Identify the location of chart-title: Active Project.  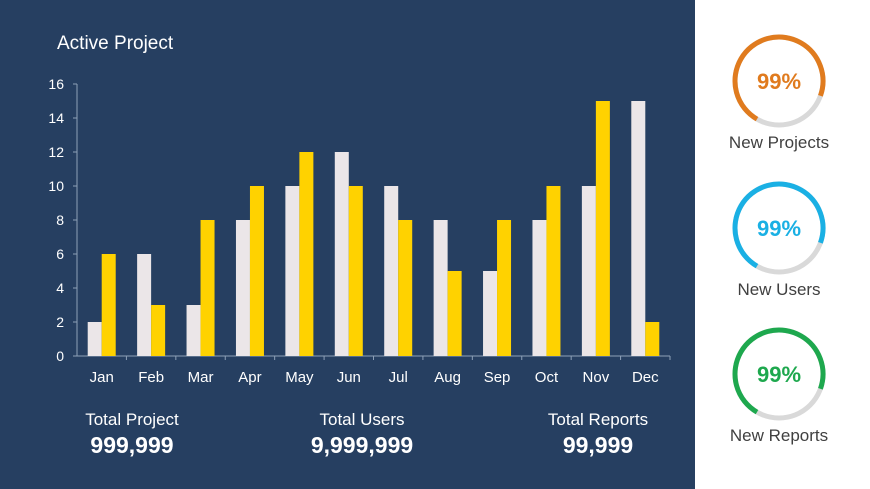
(115, 43).